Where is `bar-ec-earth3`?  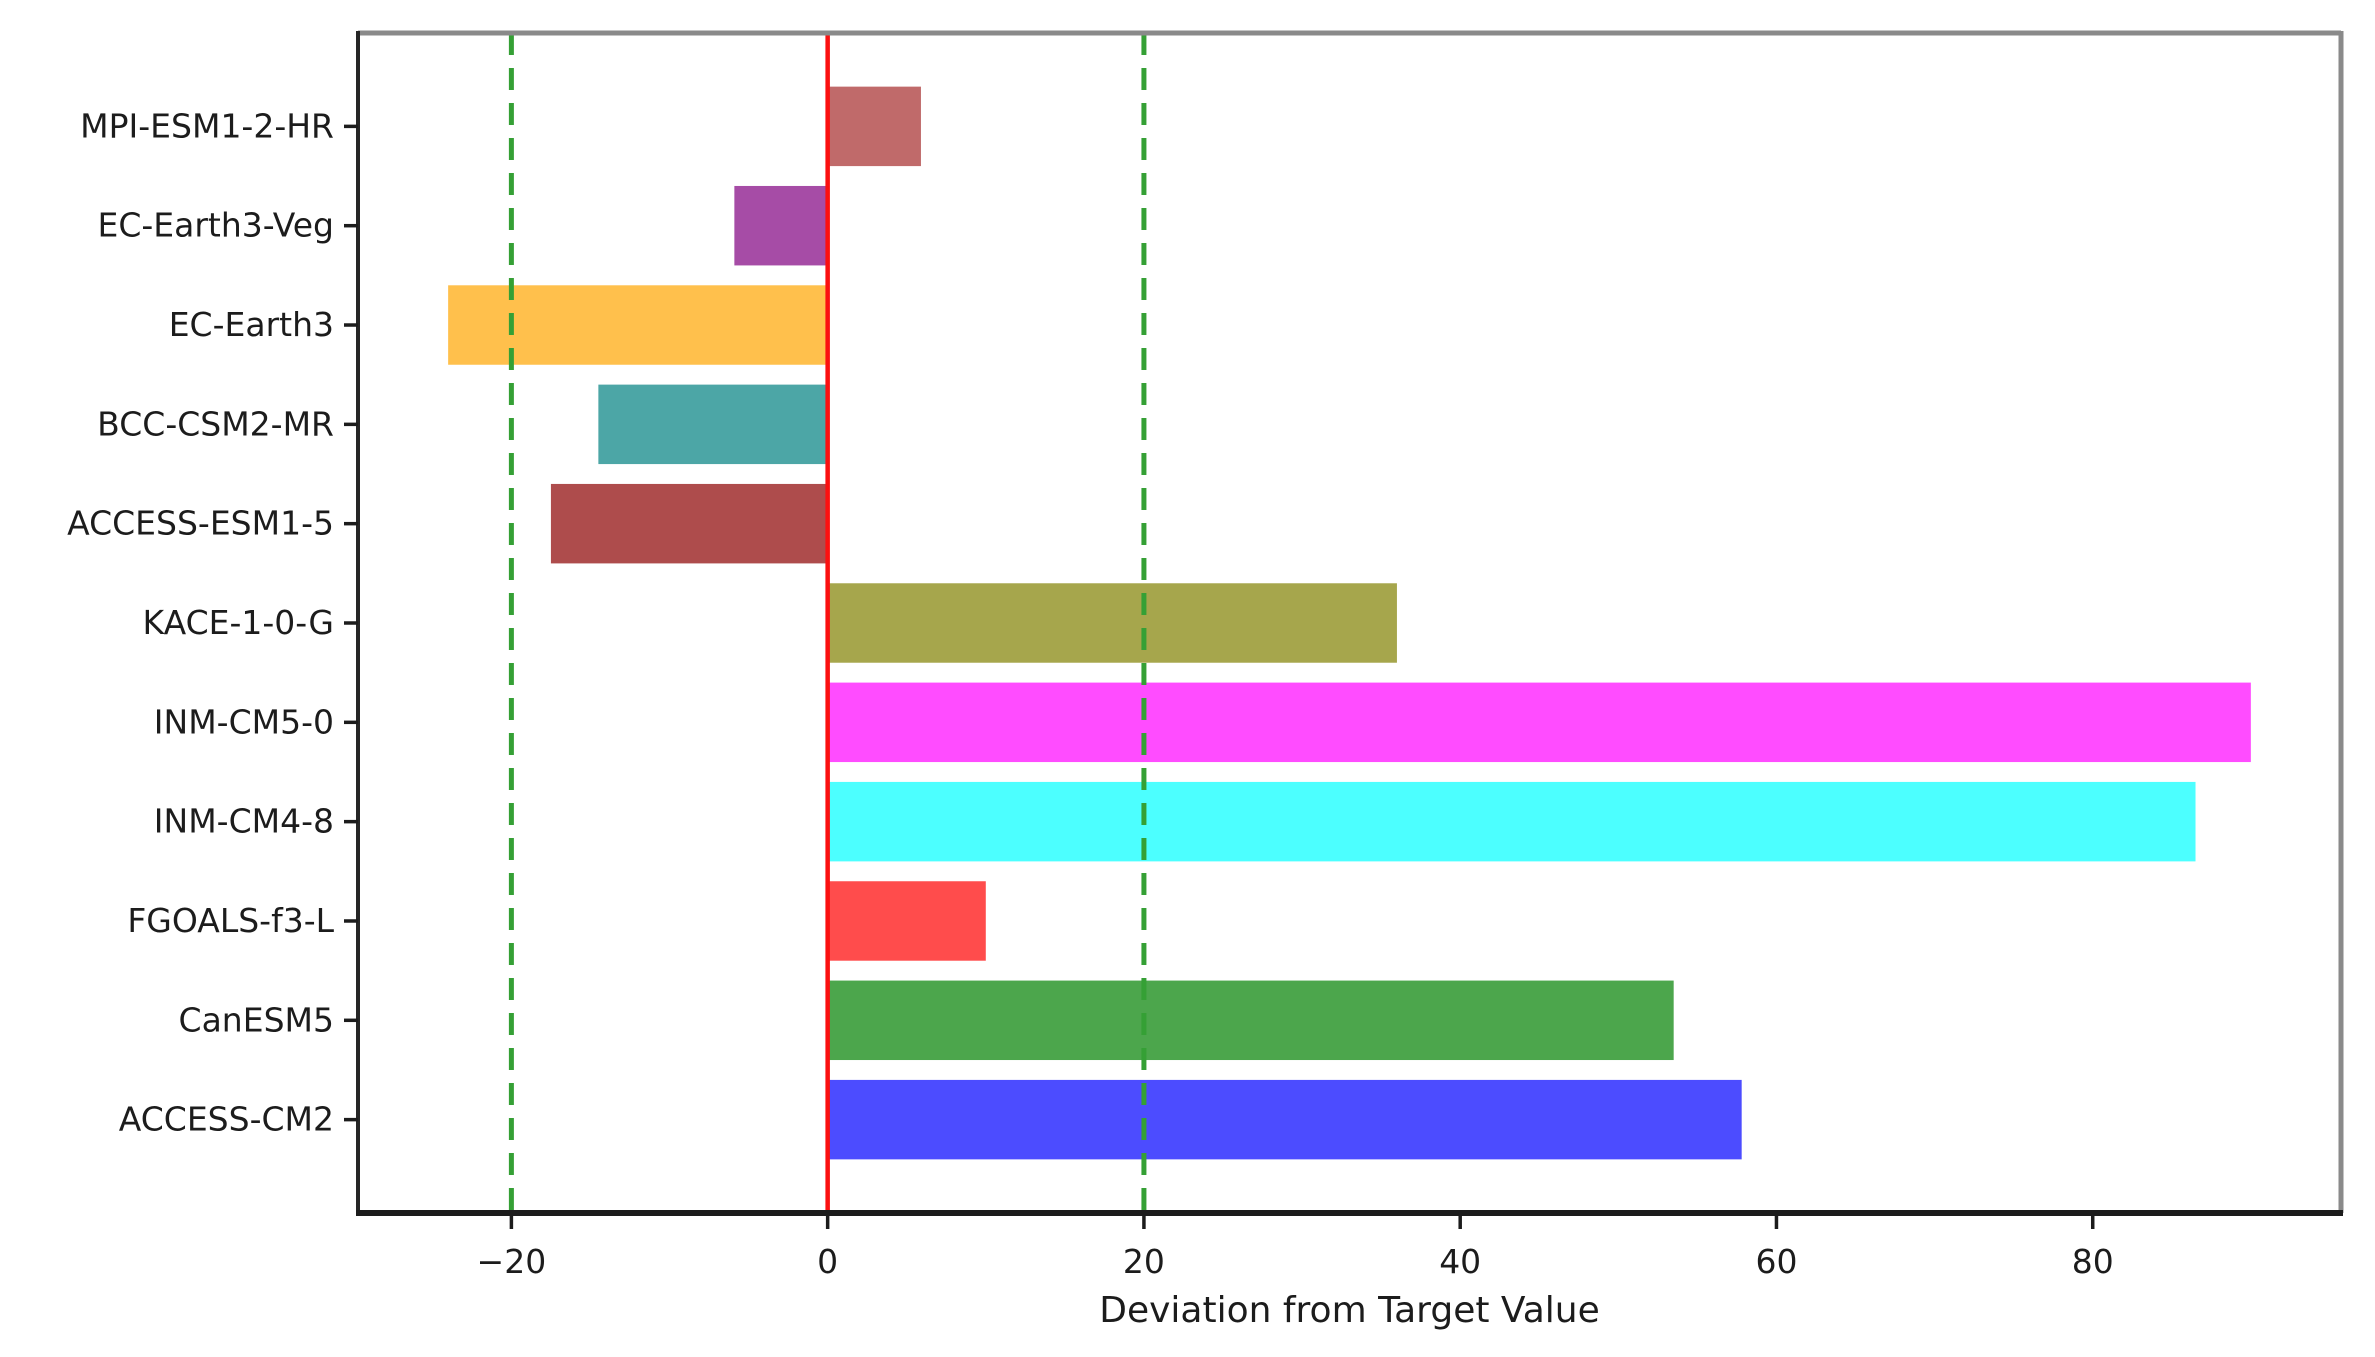
bar-ec-earth3 is located at coordinates (638, 325).